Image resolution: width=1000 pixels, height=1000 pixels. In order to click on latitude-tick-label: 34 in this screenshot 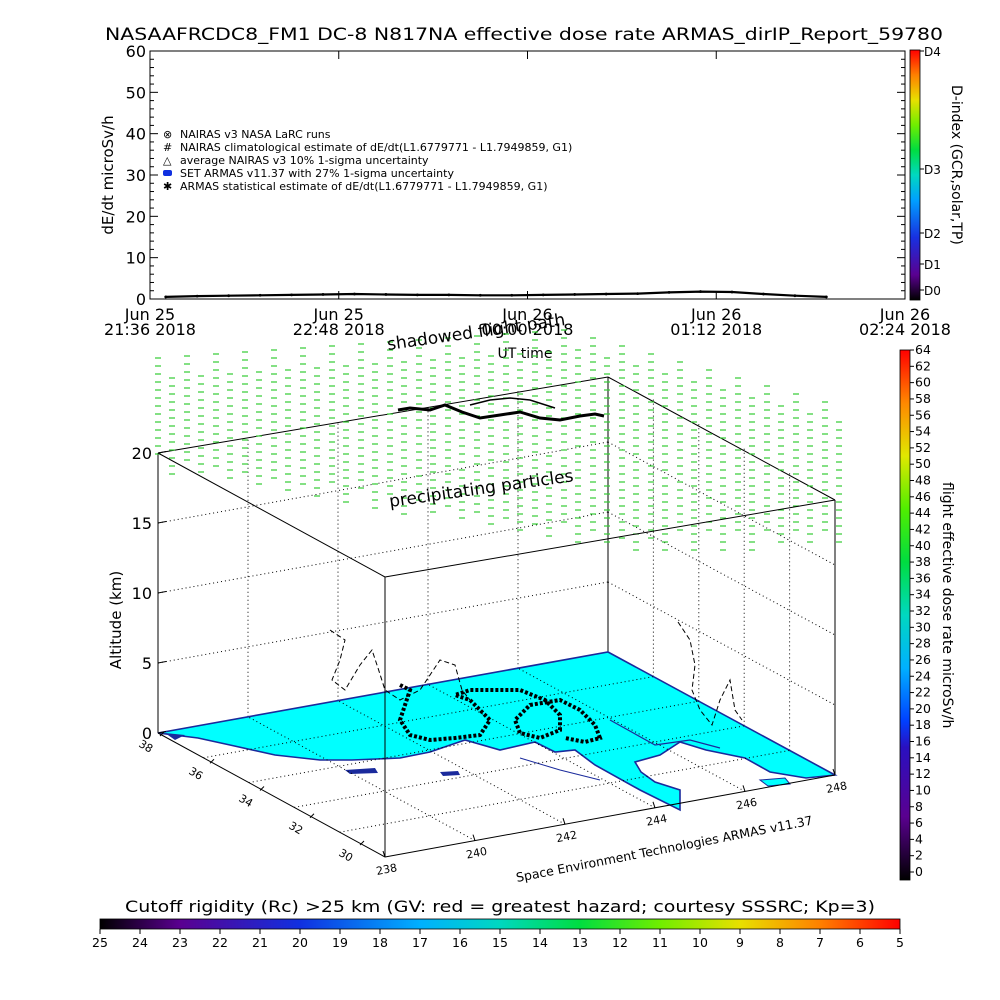, I will do `click(246, 801)`.